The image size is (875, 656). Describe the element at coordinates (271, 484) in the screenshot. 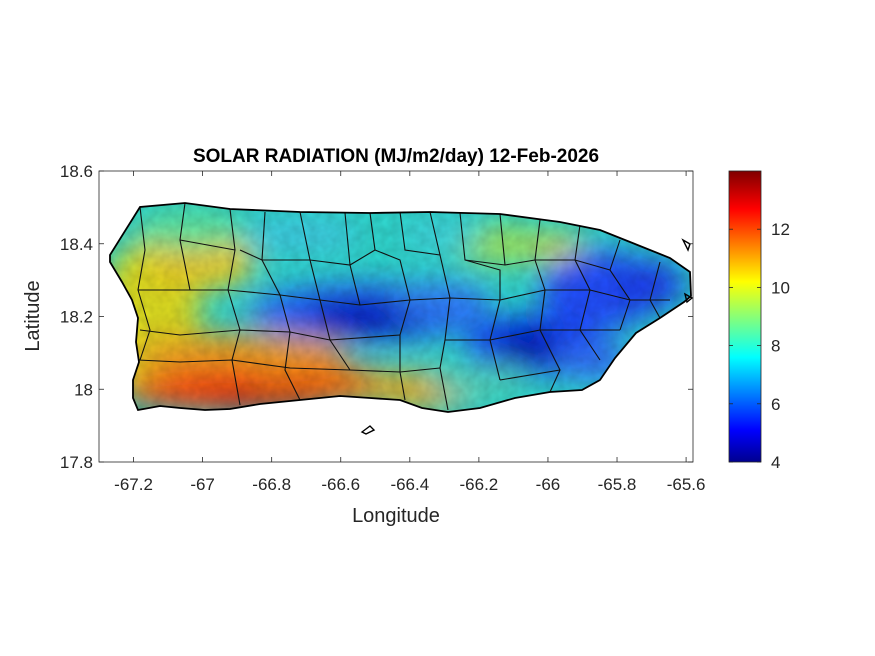

I see `x-tick-label: -66.8` at that location.